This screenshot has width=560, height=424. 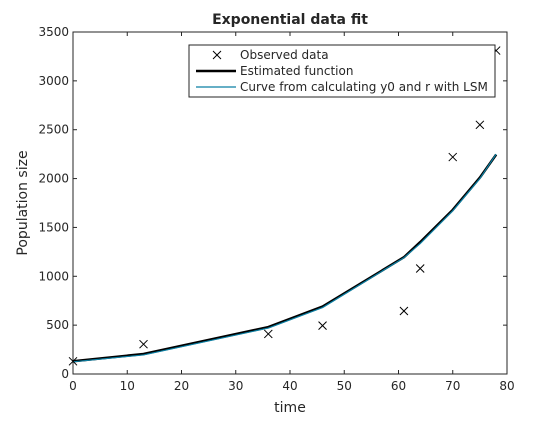 I want to click on legend-item: Estimated function, so click(x=274, y=71).